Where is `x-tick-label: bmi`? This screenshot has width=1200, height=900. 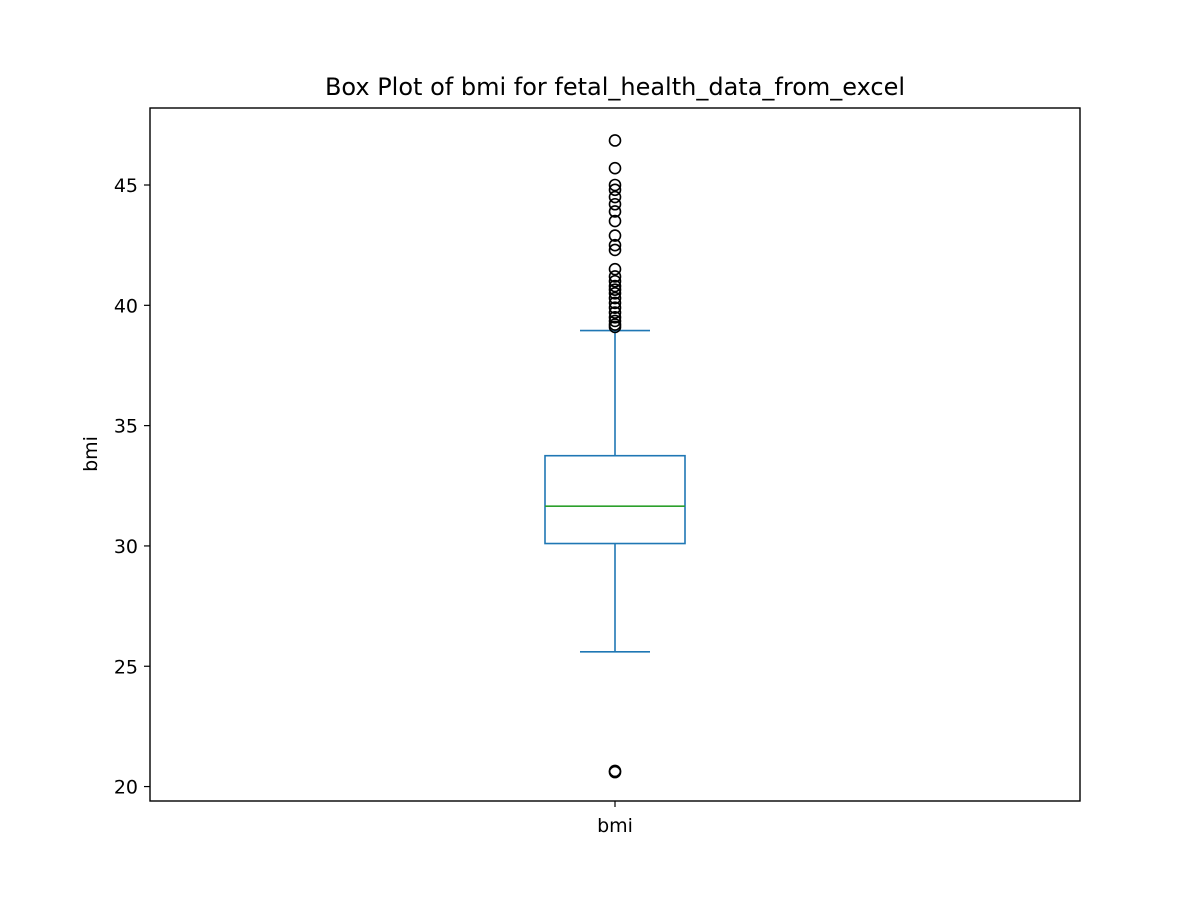 x-tick-label: bmi is located at coordinates (615, 826).